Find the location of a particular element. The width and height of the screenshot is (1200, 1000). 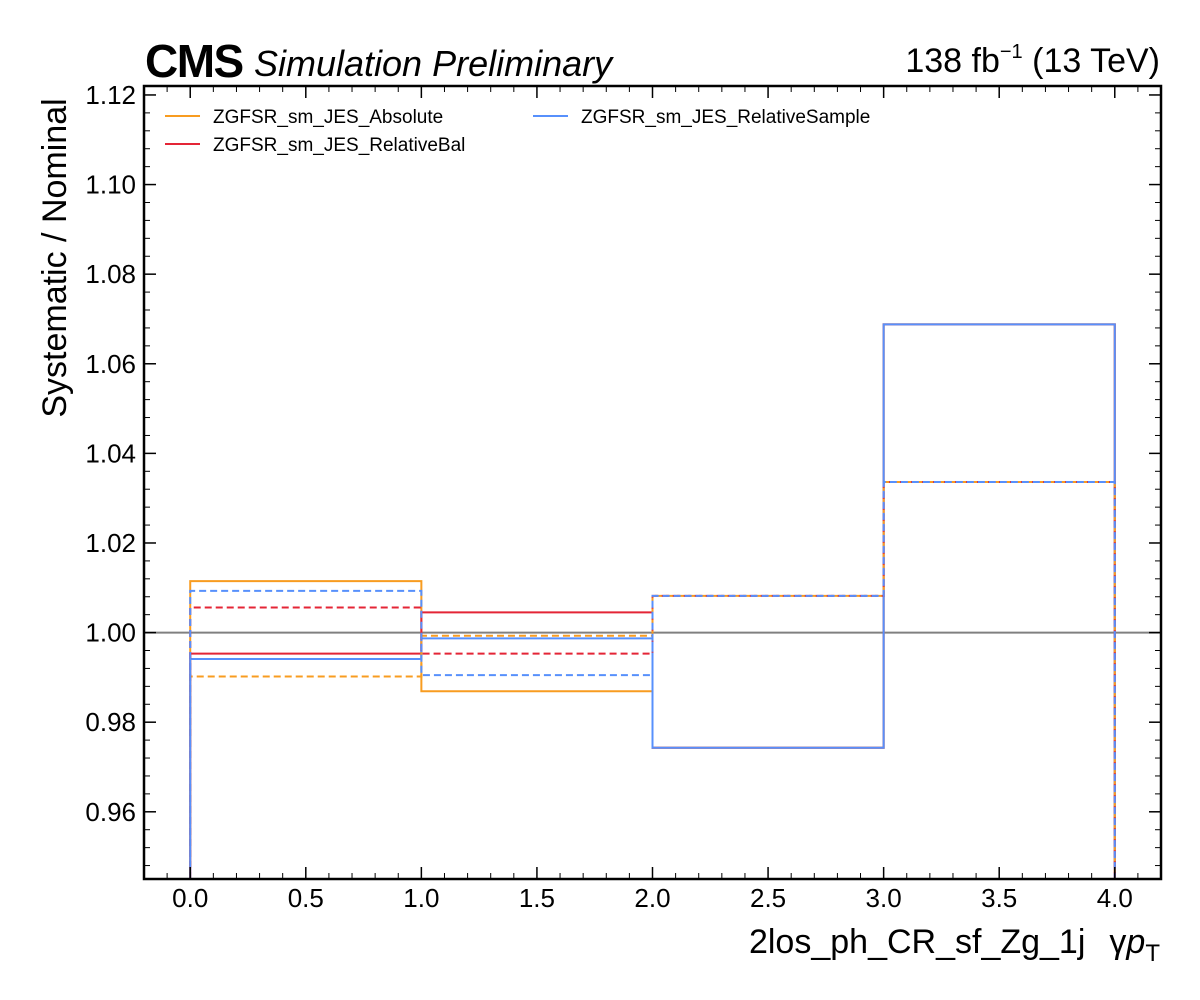

legend-label: ZGFSR_sm_JES_RelativeBal is located at coordinates (339, 145).